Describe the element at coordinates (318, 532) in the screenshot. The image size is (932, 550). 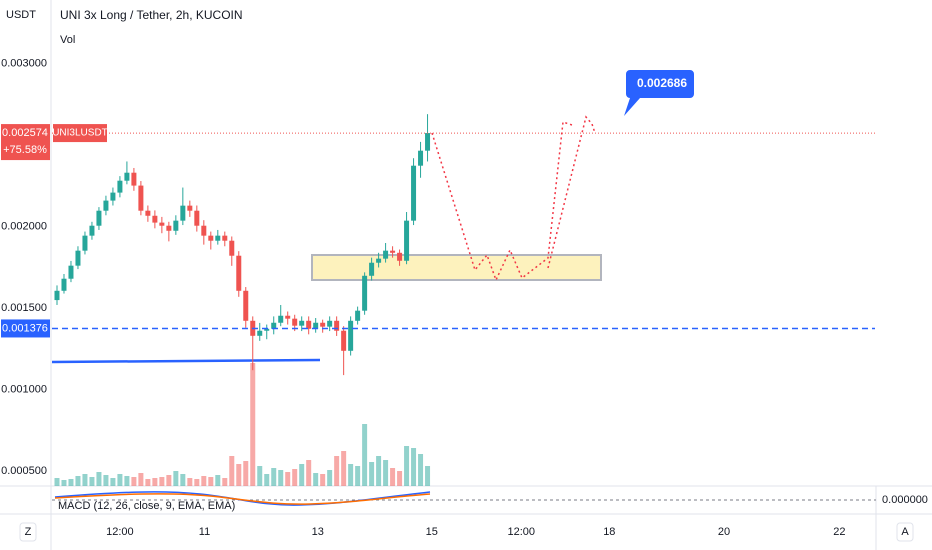
I see `x-tick-label: 13` at that location.